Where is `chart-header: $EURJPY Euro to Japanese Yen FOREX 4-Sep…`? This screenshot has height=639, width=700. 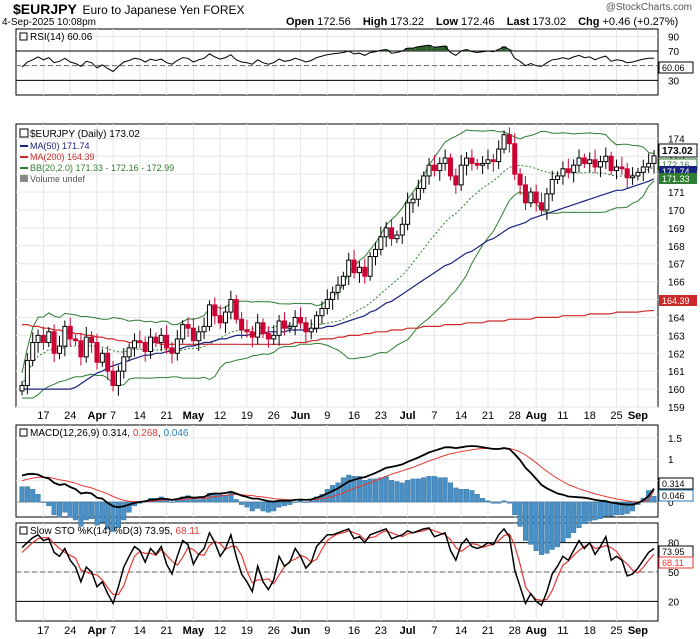
chart-header: $EURJPY Euro to Japanese Yen FOREX 4-Sep… is located at coordinates (350, 15).